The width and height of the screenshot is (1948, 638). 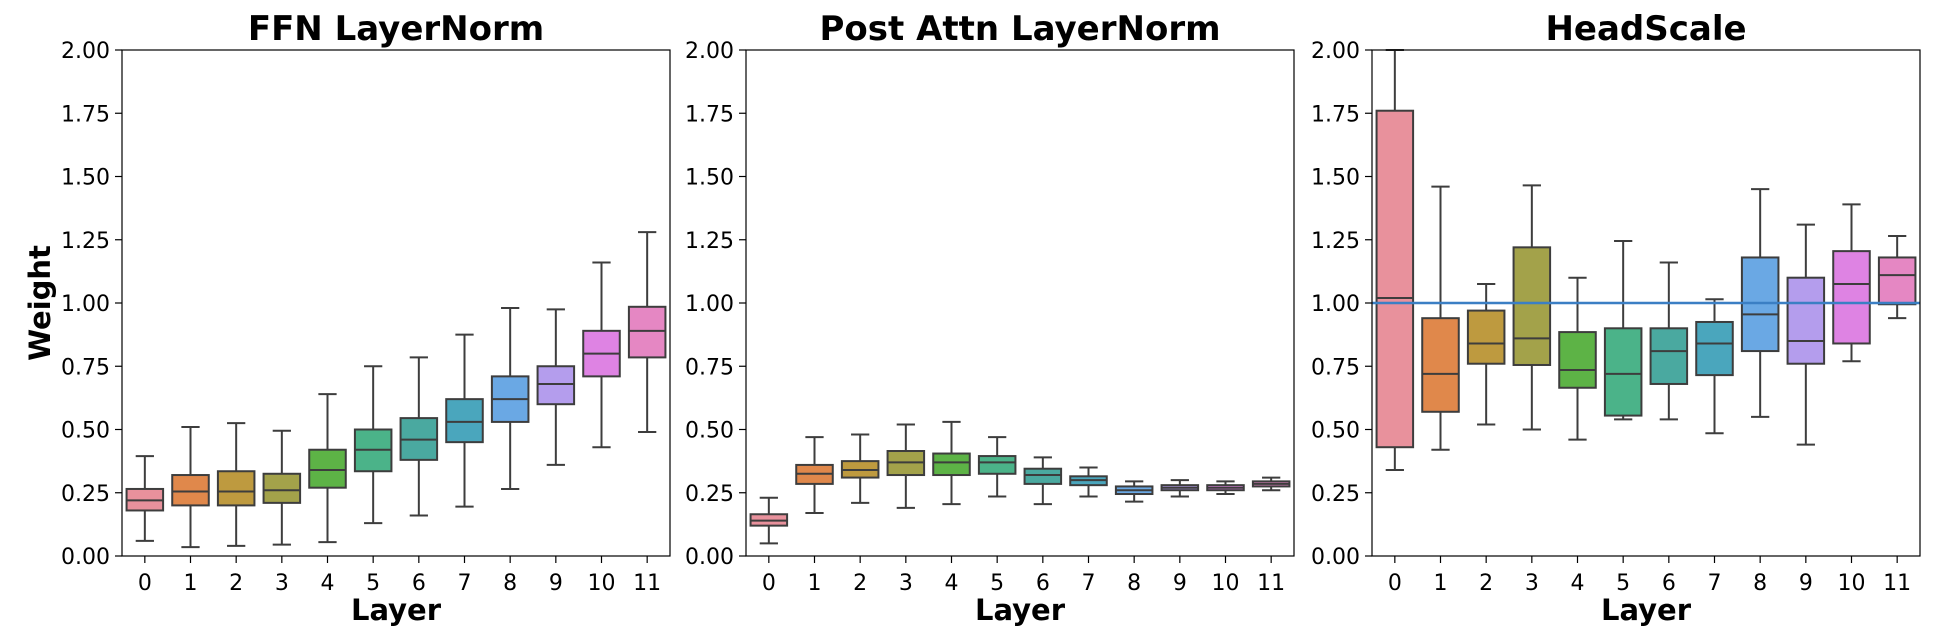 What do you see at coordinates (1645, 29) in the screenshot?
I see `panel-title: HeadScale` at bounding box center [1645, 29].